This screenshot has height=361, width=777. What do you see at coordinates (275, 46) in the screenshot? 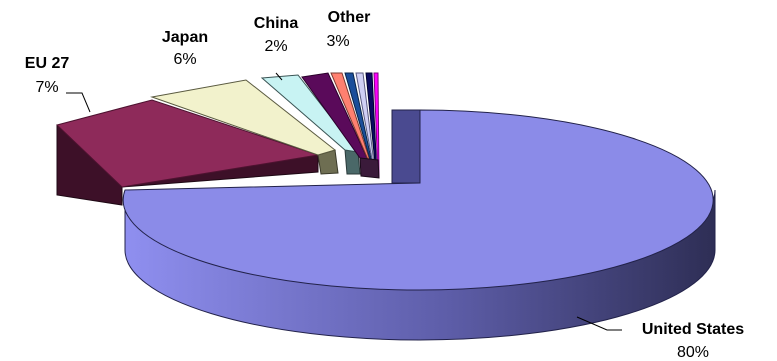
I see `label-china-pct: 2%` at bounding box center [275, 46].